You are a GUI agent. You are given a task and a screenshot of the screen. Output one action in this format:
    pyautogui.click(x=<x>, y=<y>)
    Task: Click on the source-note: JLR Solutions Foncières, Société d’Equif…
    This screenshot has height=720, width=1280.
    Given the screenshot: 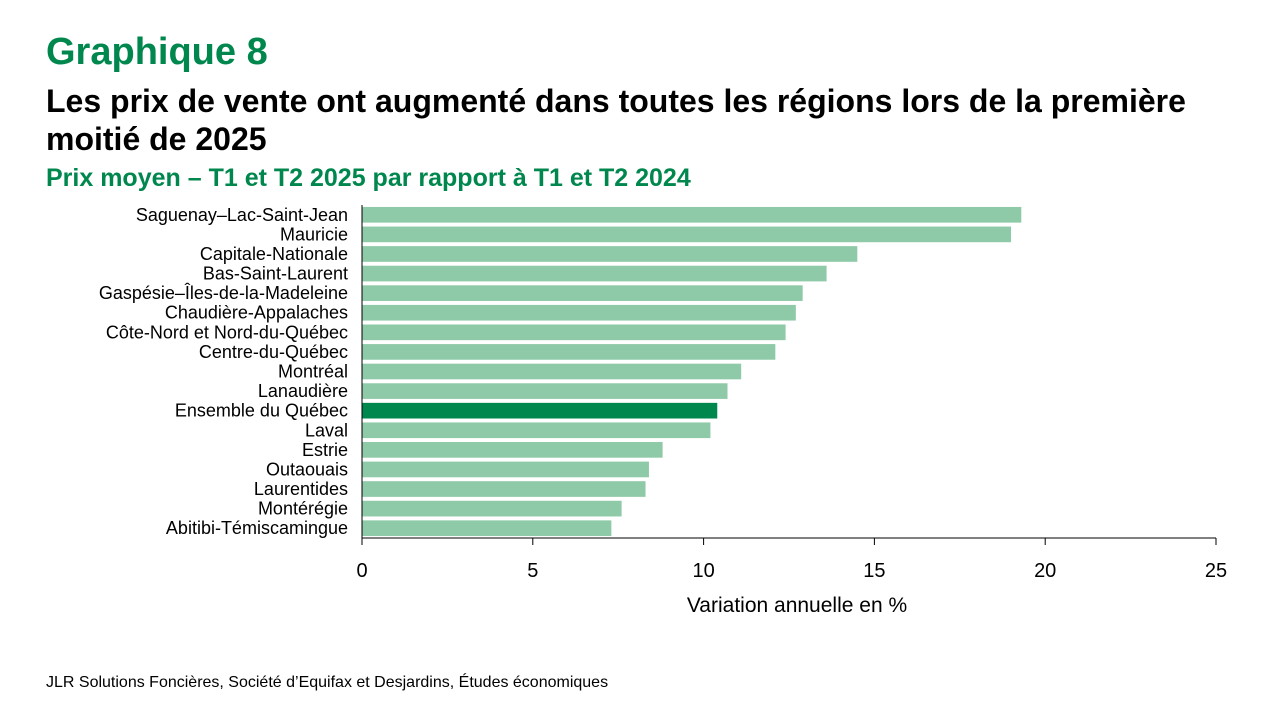 What is the action you would take?
    pyautogui.click(x=327, y=682)
    